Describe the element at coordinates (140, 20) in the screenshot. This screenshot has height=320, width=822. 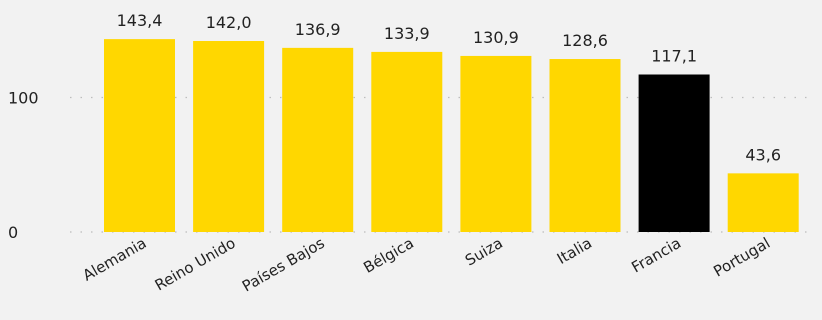
I see `value-label-alemania: 143,4` at that location.